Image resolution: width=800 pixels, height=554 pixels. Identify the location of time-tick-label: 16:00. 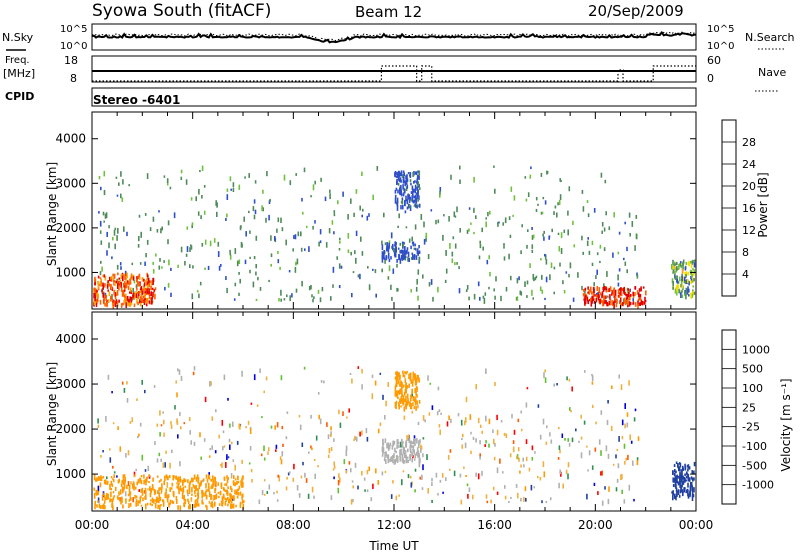
(494, 525).